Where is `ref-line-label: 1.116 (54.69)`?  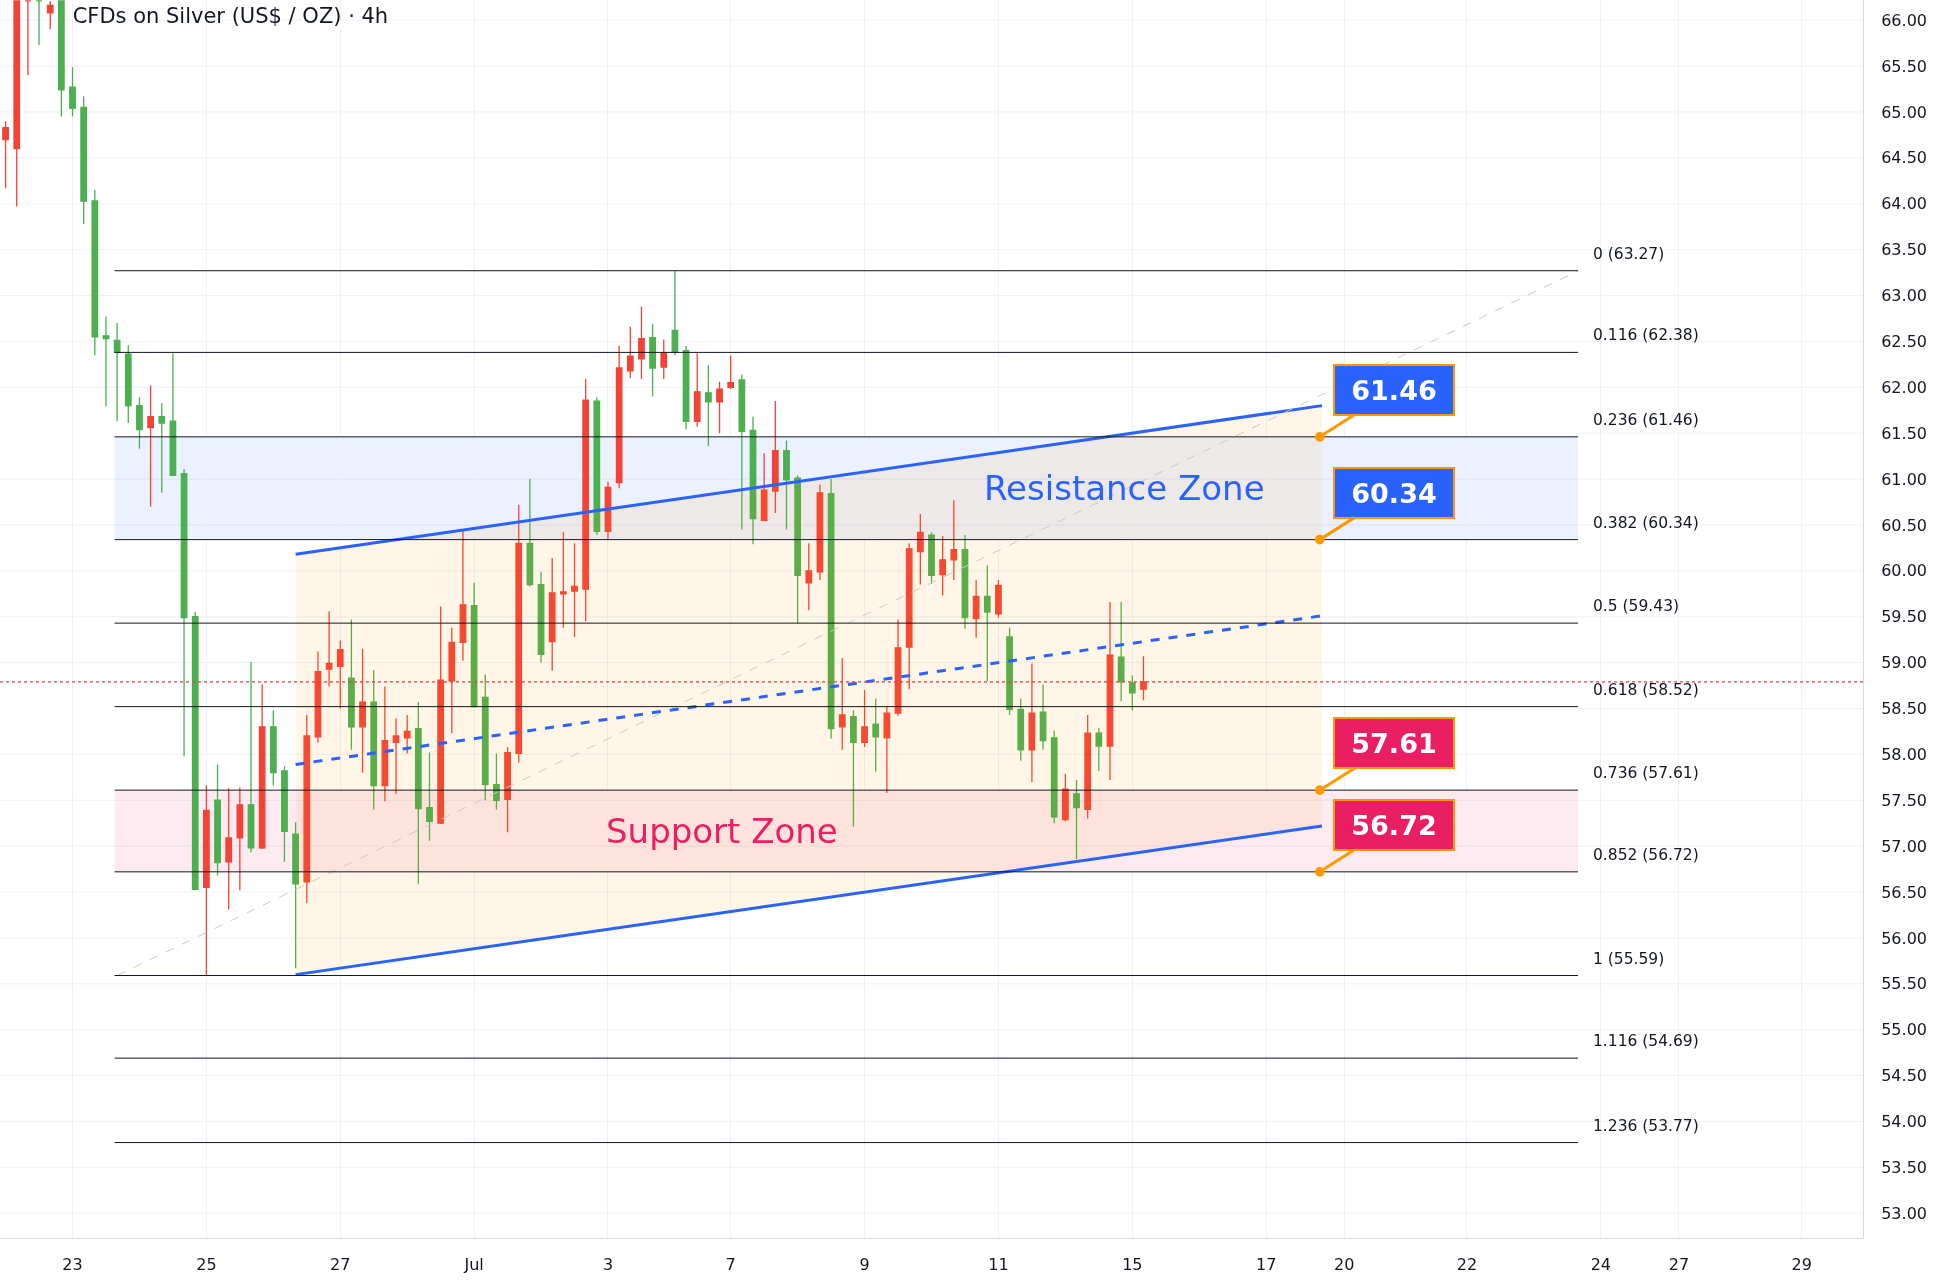
ref-line-label: 1.116 (54.69) is located at coordinates (1646, 1041).